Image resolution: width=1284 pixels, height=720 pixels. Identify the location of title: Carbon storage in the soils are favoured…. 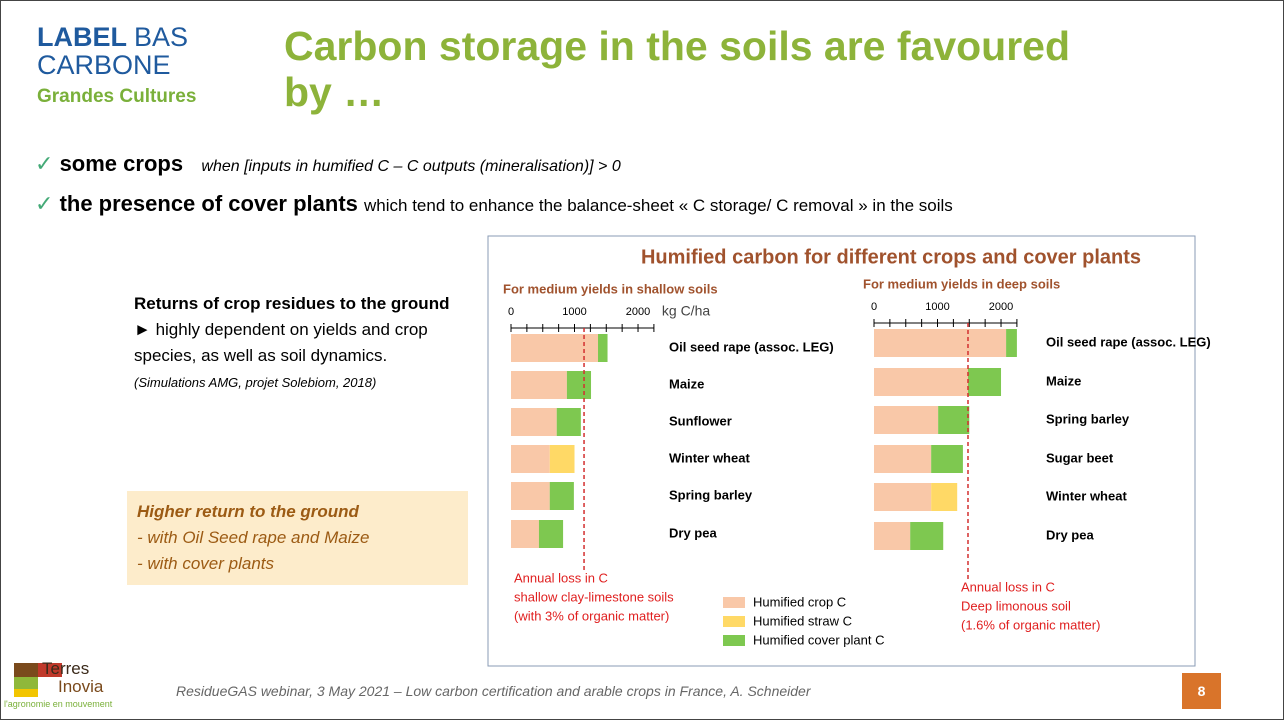
(677, 69).